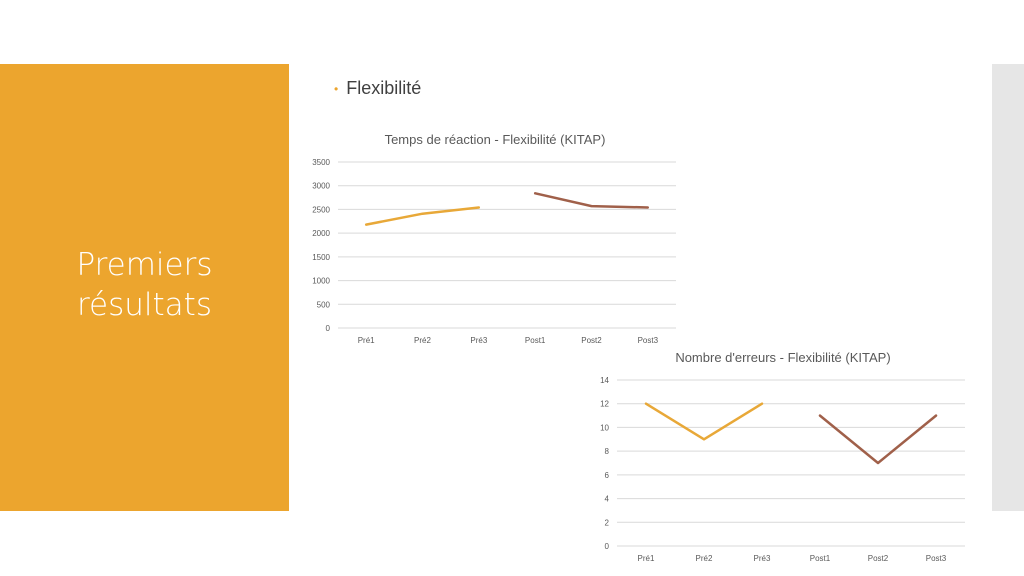 The height and width of the screenshot is (576, 1024). Describe the element at coordinates (604, 427) in the screenshot. I see `y-tick-label: 10` at that location.